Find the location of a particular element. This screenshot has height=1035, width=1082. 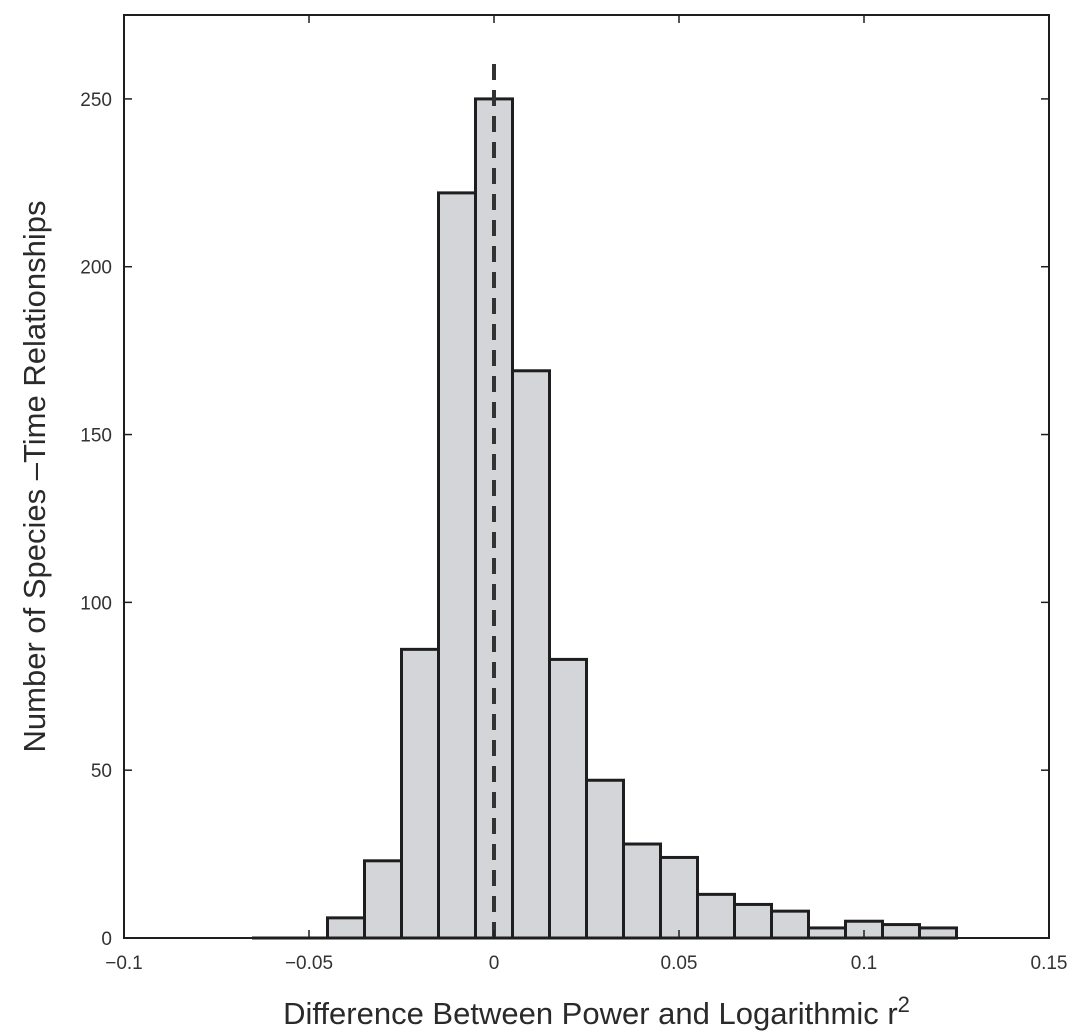

x-tick-label: 0 is located at coordinates (494, 963).